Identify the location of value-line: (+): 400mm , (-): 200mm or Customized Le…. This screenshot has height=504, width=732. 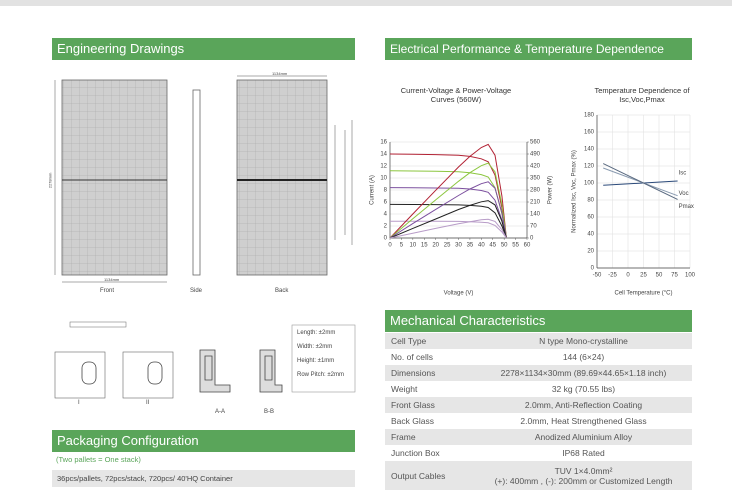
(583, 480).